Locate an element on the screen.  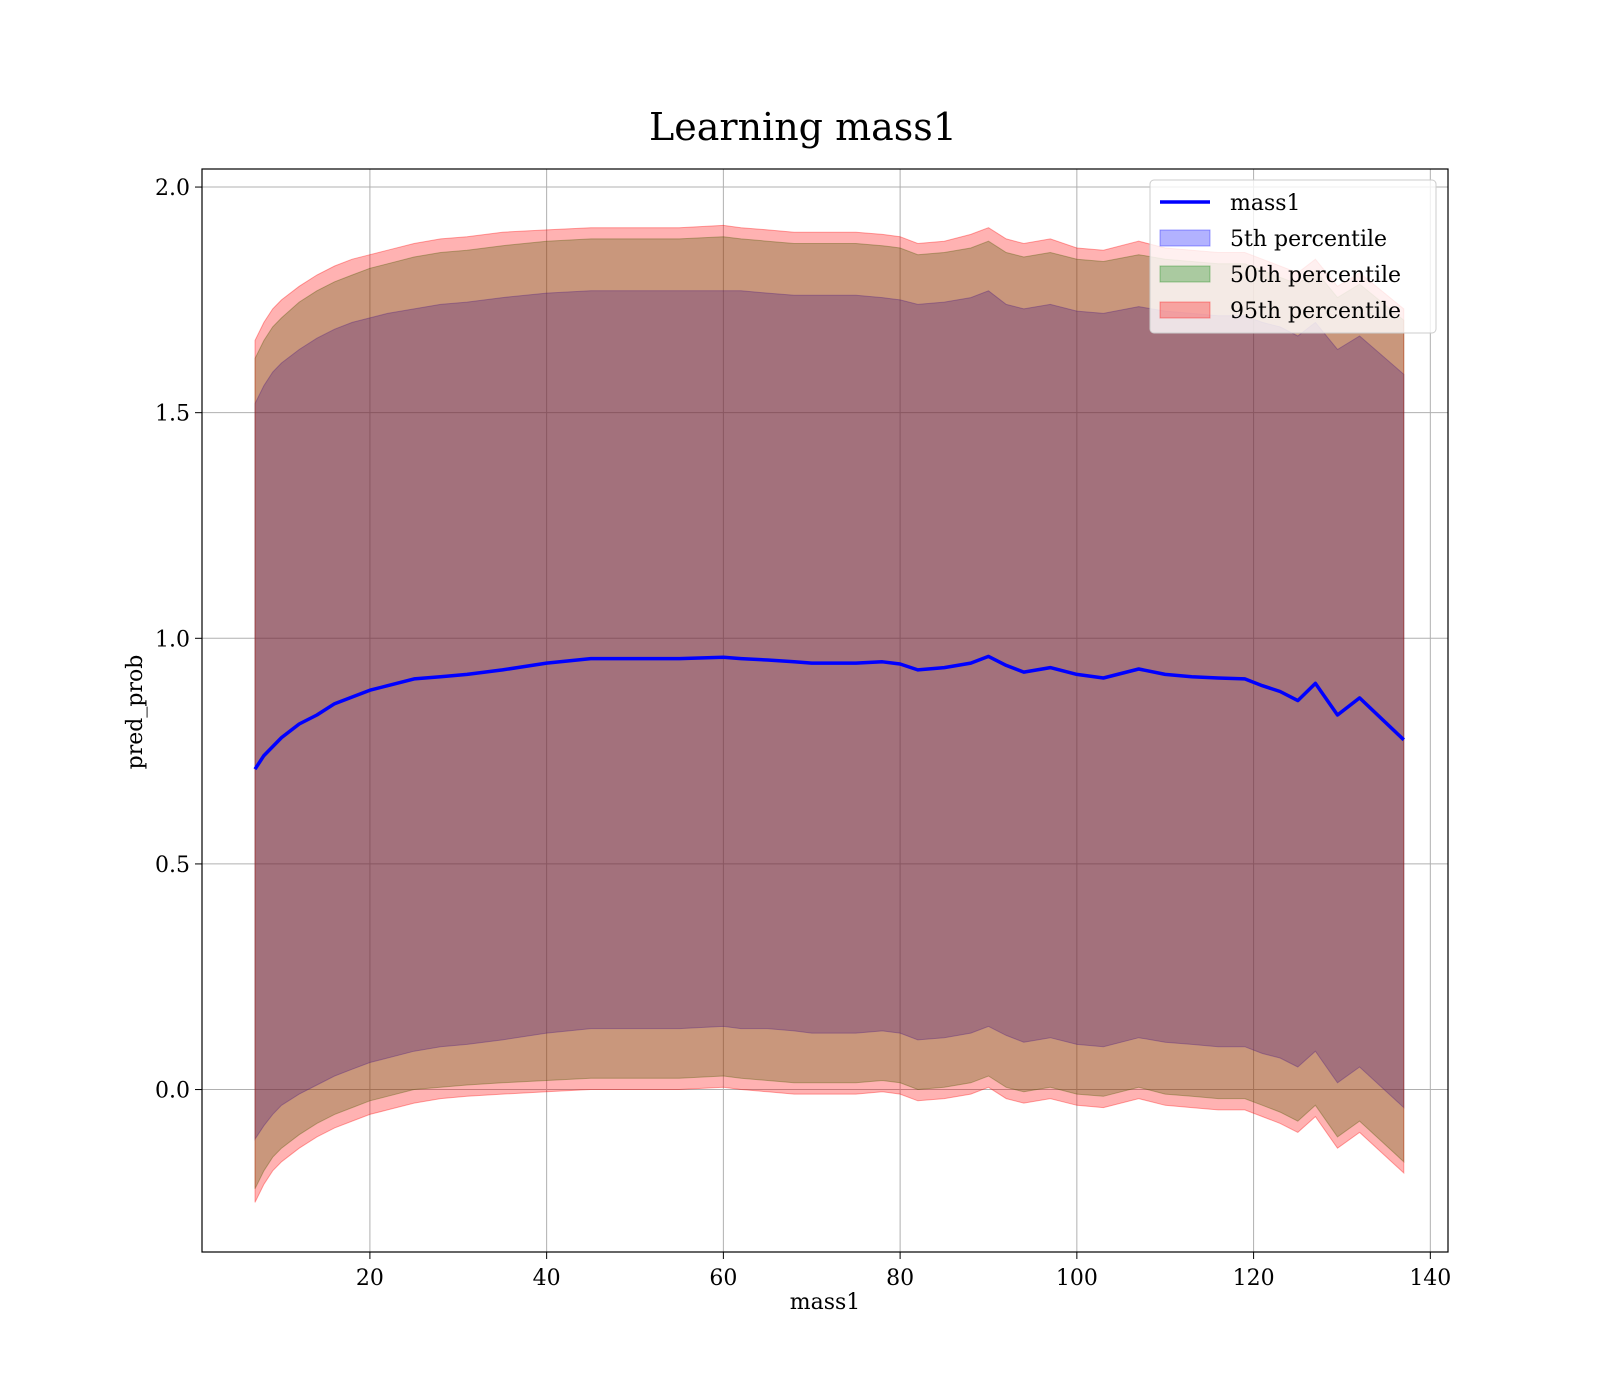
lines is located at coordinates (829, 712).